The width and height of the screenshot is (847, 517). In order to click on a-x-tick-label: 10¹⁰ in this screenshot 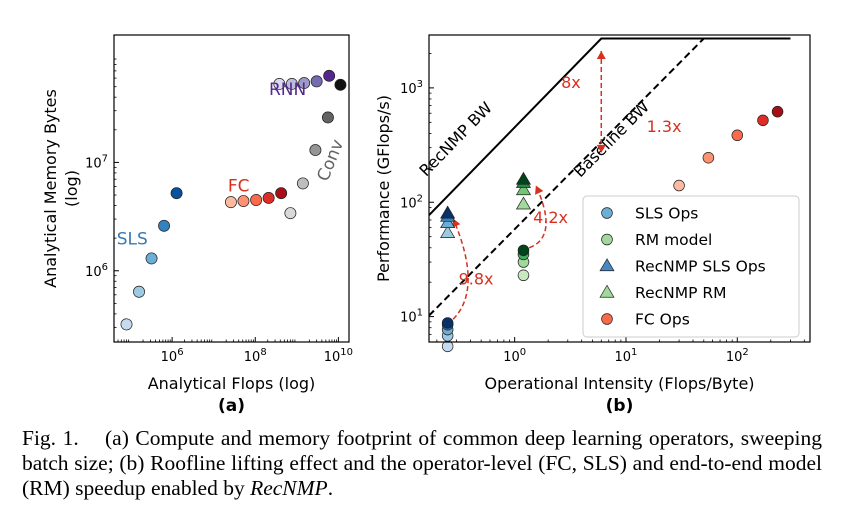, I will do `click(338, 356)`.